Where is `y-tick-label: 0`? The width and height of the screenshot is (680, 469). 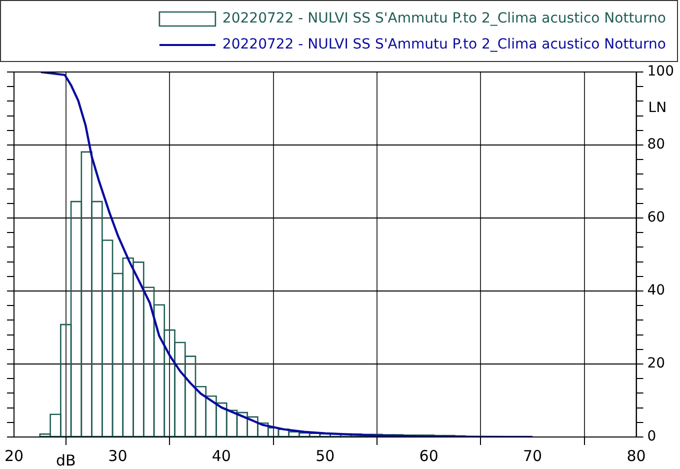
y-tick-label: 0 is located at coordinates (651, 436).